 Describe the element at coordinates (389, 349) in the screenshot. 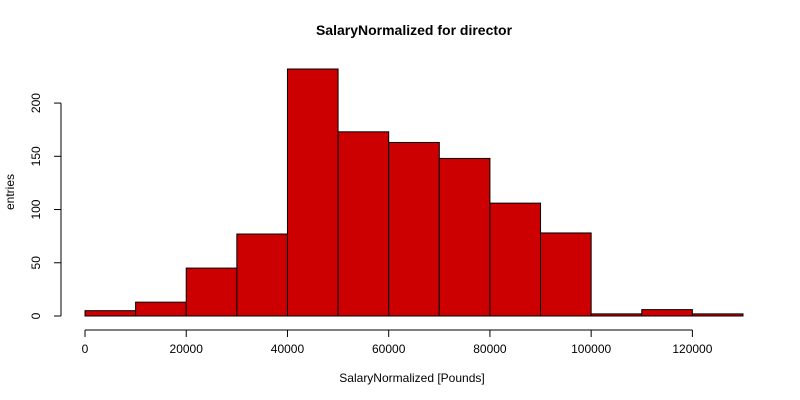

I see `x-tick-label: 60000` at that location.